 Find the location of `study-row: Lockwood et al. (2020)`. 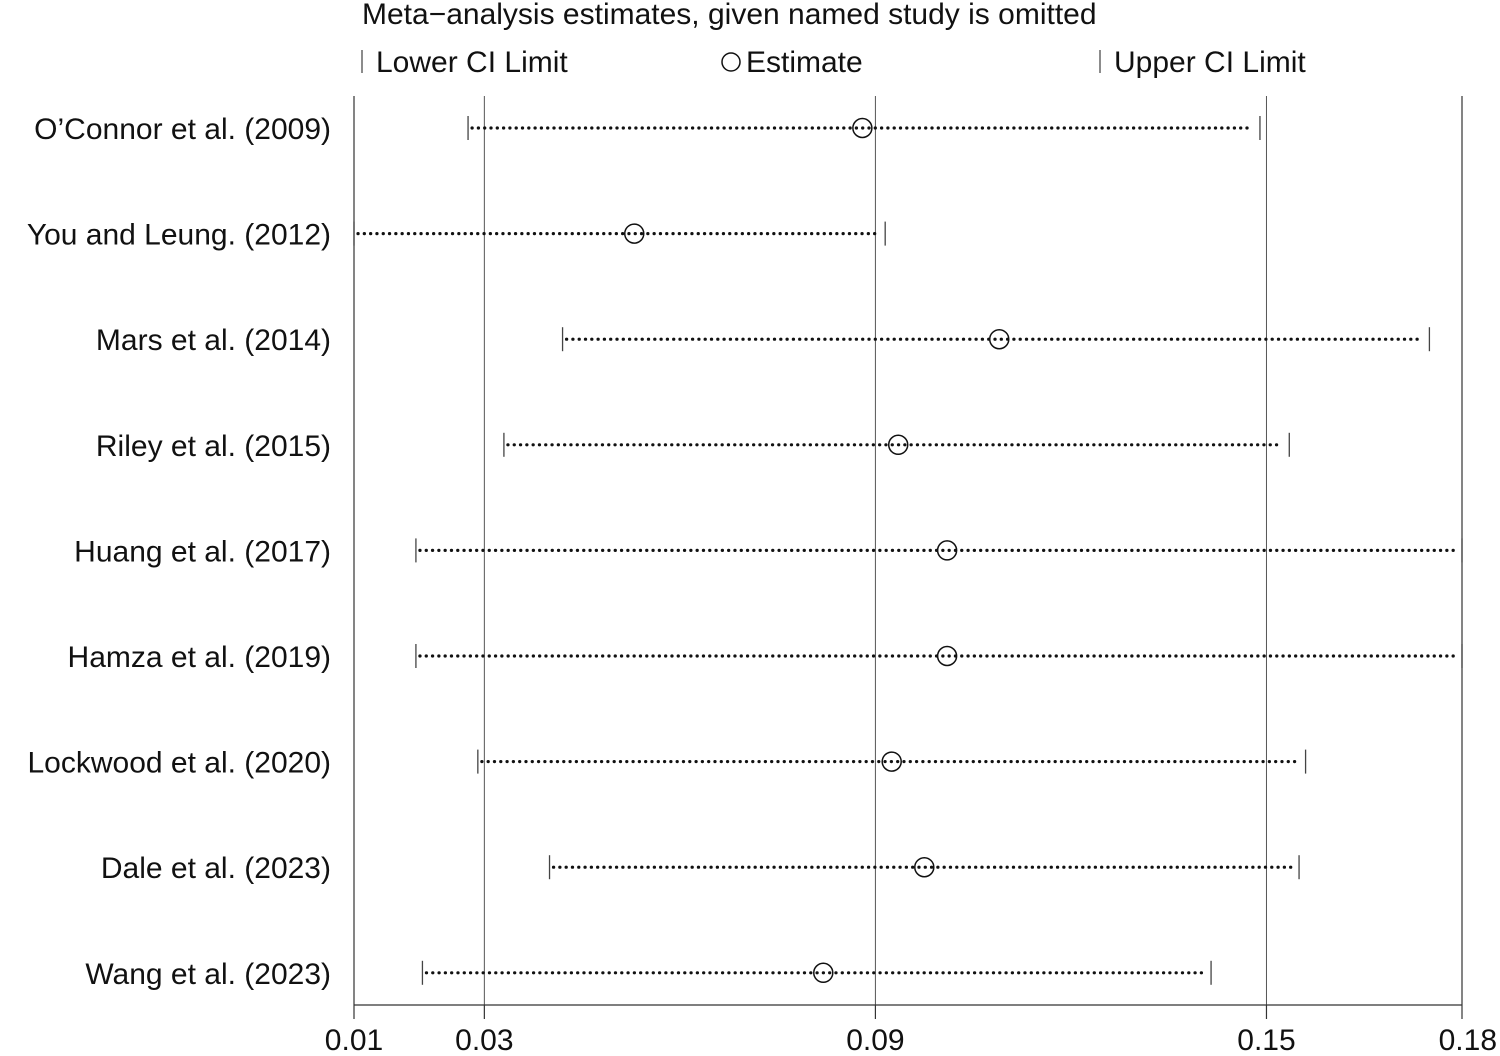

study-row: Lockwood et al. (2020) is located at coordinates (667, 763).